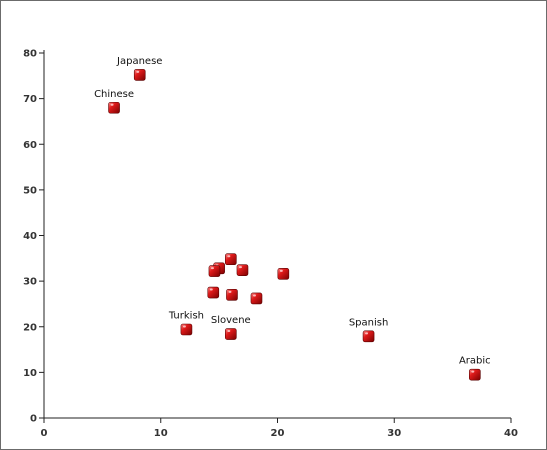  Describe the element at coordinates (139, 61) in the screenshot. I see `point-label: Japanese` at that location.